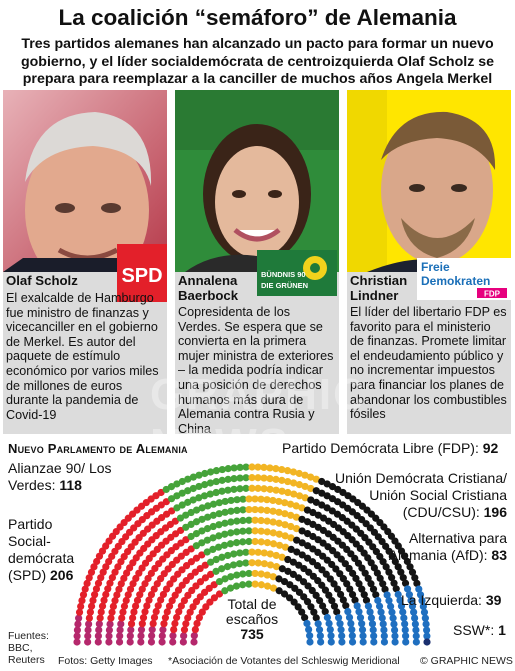 Image resolution: width=515 pixels, height=671 pixels. Describe the element at coordinates (85, 181) in the screenshot. I see `photo-scholz` at that location.